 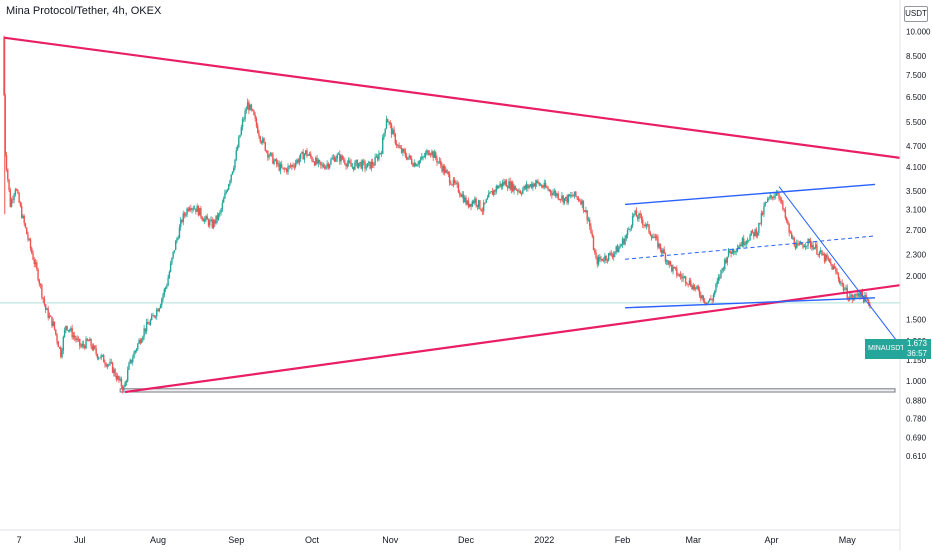 I want to click on price-tick-label: 2.000, so click(x=916, y=276).